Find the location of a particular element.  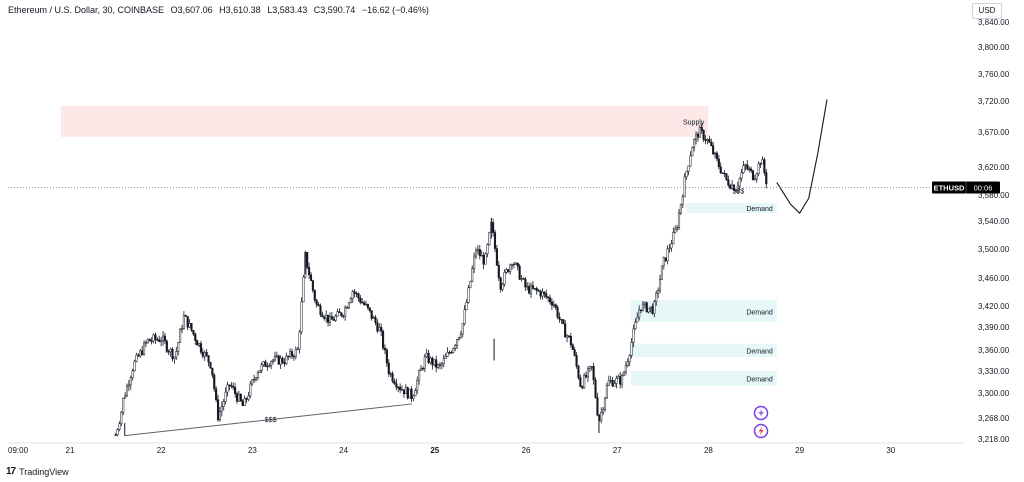

y-tick-label: 3,500.00 is located at coordinates (994, 249).